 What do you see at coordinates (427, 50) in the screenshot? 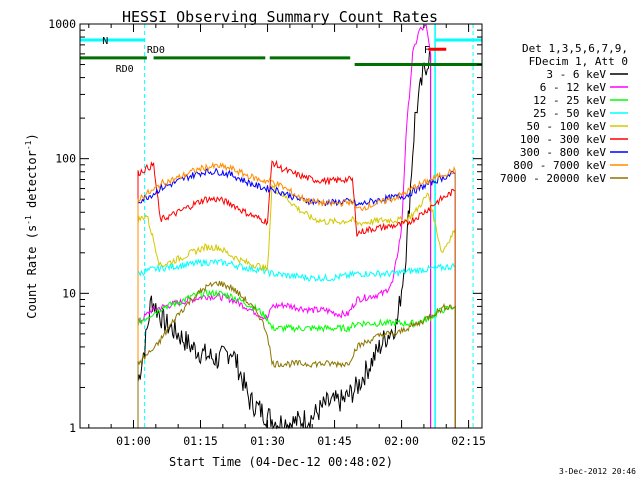
I see `annotation-label: F` at bounding box center [427, 50].